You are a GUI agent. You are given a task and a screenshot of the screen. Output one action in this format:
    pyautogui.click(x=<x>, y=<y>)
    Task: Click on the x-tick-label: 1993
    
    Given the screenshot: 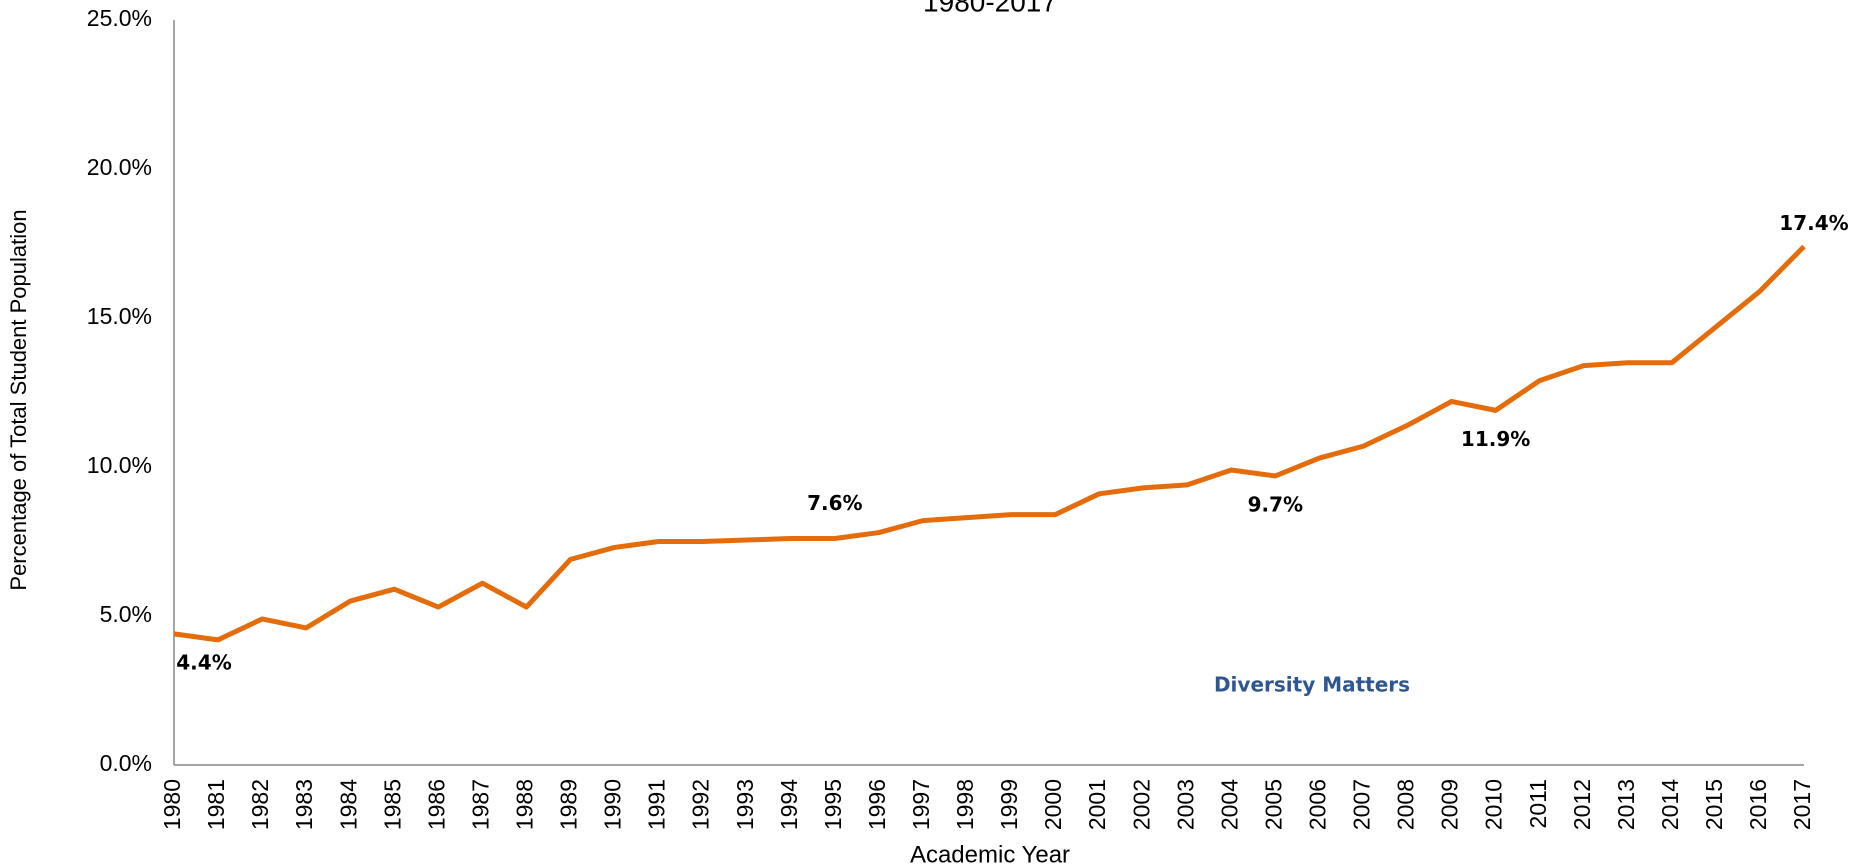 What is the action you would take?
    pyautogui.click(x=745, y=804)
    